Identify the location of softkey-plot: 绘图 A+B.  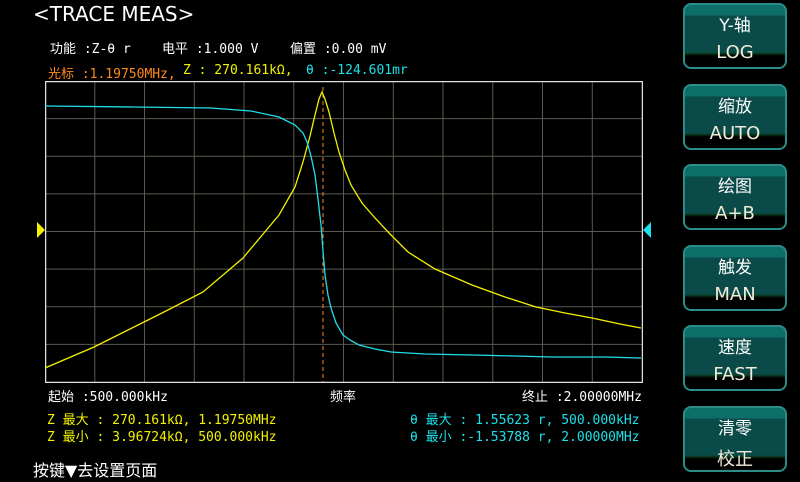
(735, 197).